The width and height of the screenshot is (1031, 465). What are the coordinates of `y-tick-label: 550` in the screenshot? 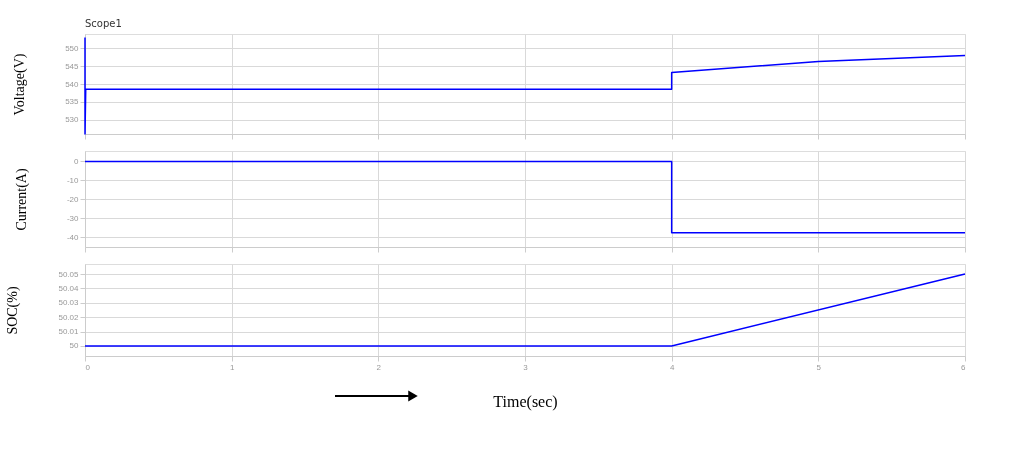 It's located at (72, 48).